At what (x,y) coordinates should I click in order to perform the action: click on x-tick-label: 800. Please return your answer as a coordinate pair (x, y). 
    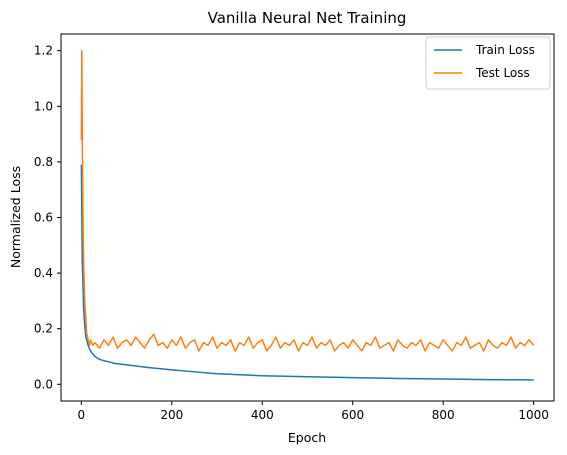
    Looking at the image, I should click on (443, 415).